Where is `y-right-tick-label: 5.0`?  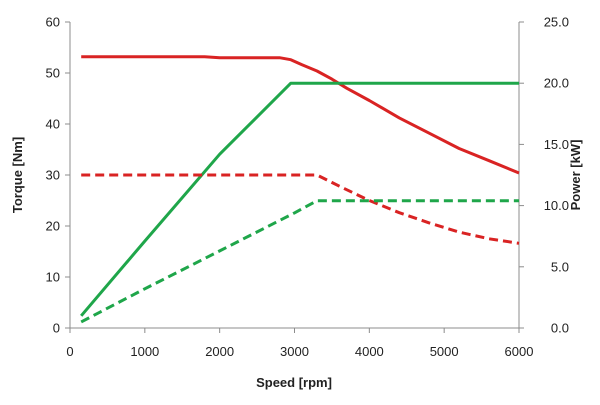
y-right-tick-label: 5.0 is located at coordinates (560, 266).